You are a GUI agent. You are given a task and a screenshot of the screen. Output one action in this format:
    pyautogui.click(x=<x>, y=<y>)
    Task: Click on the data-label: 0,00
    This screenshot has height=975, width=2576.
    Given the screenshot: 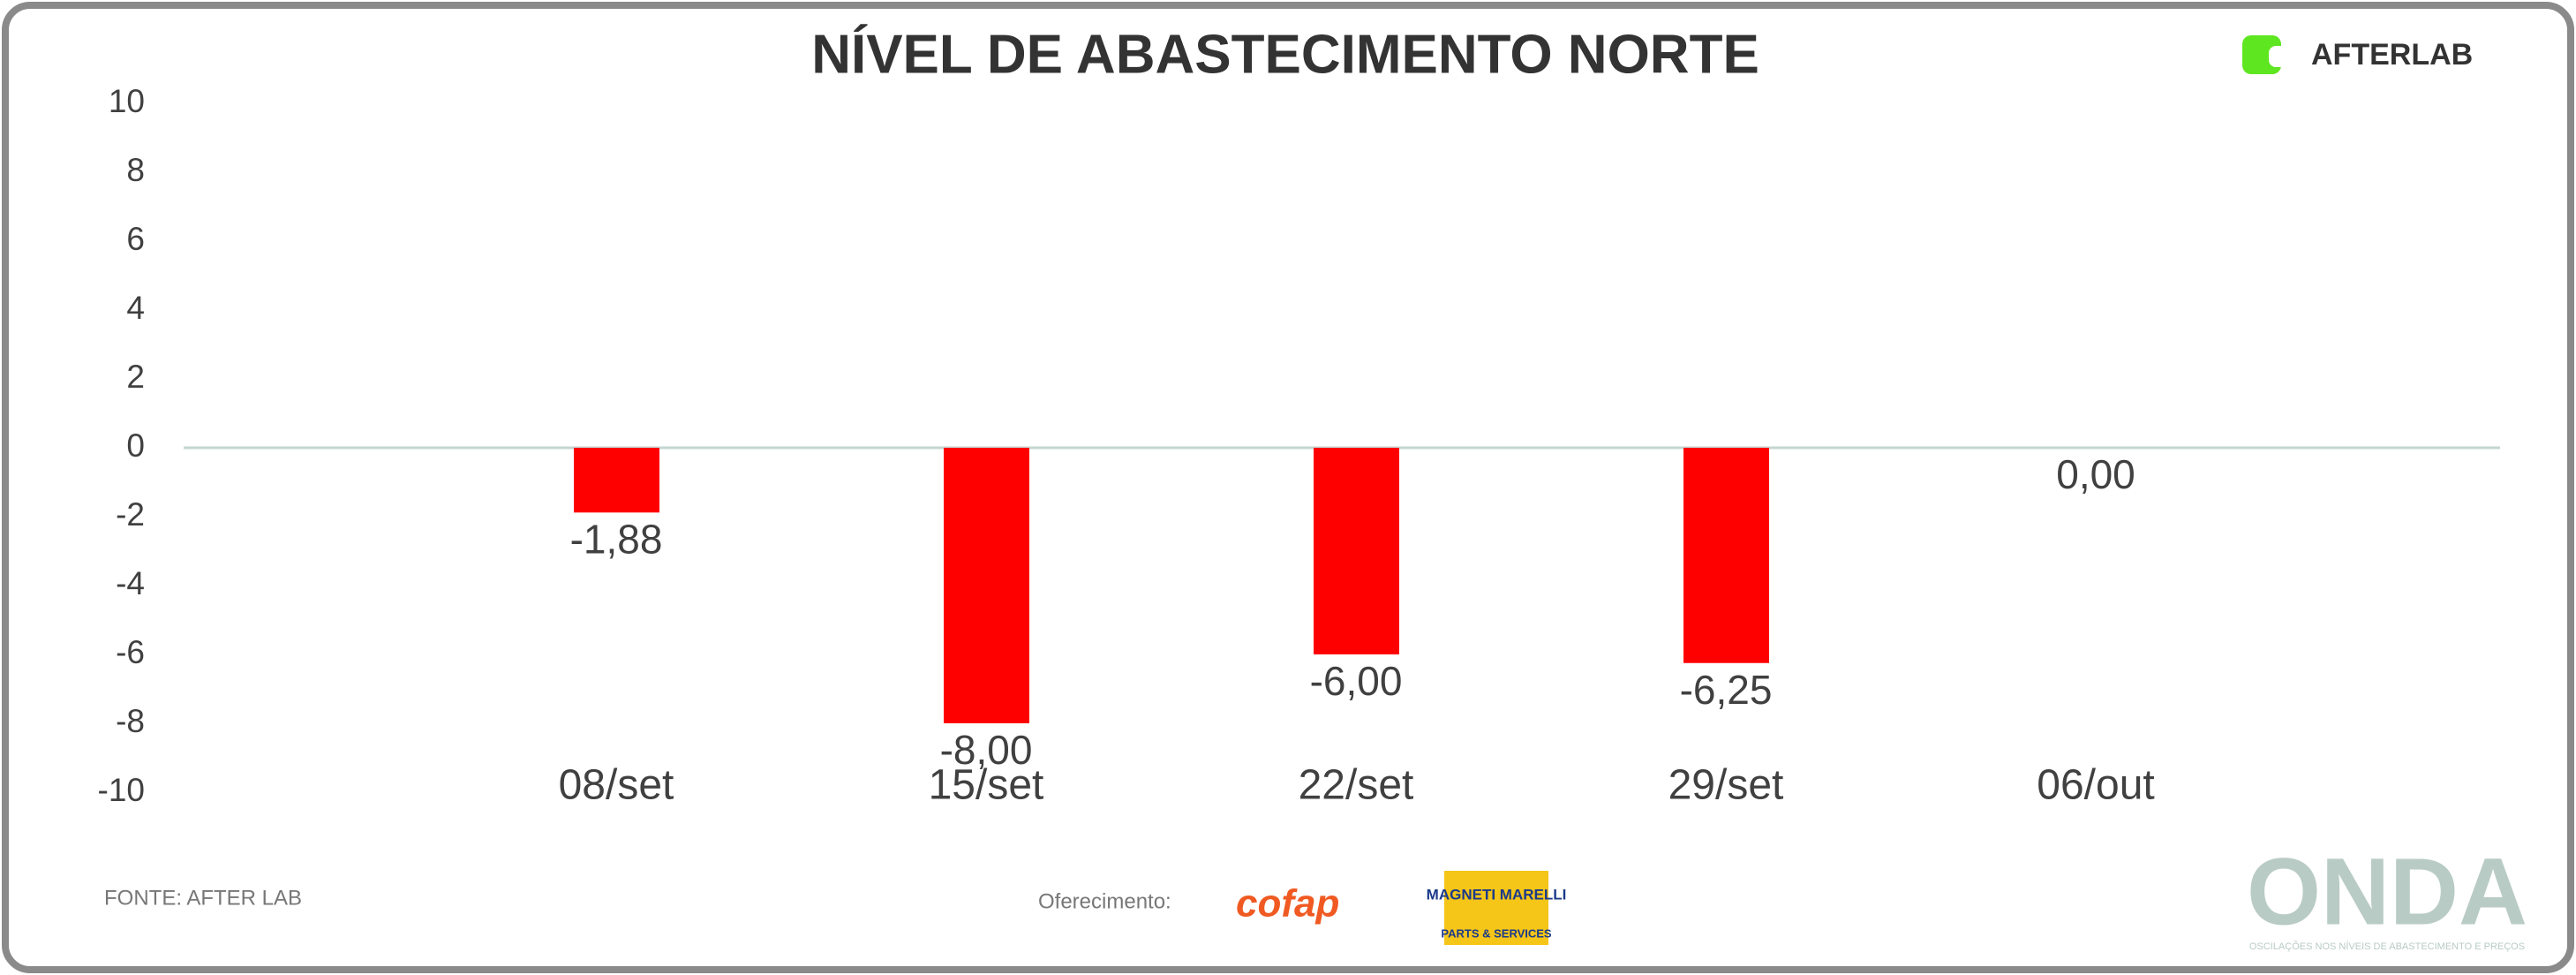 What is the action you would take?
    pyautogui.click(x=2095, y=474)
    